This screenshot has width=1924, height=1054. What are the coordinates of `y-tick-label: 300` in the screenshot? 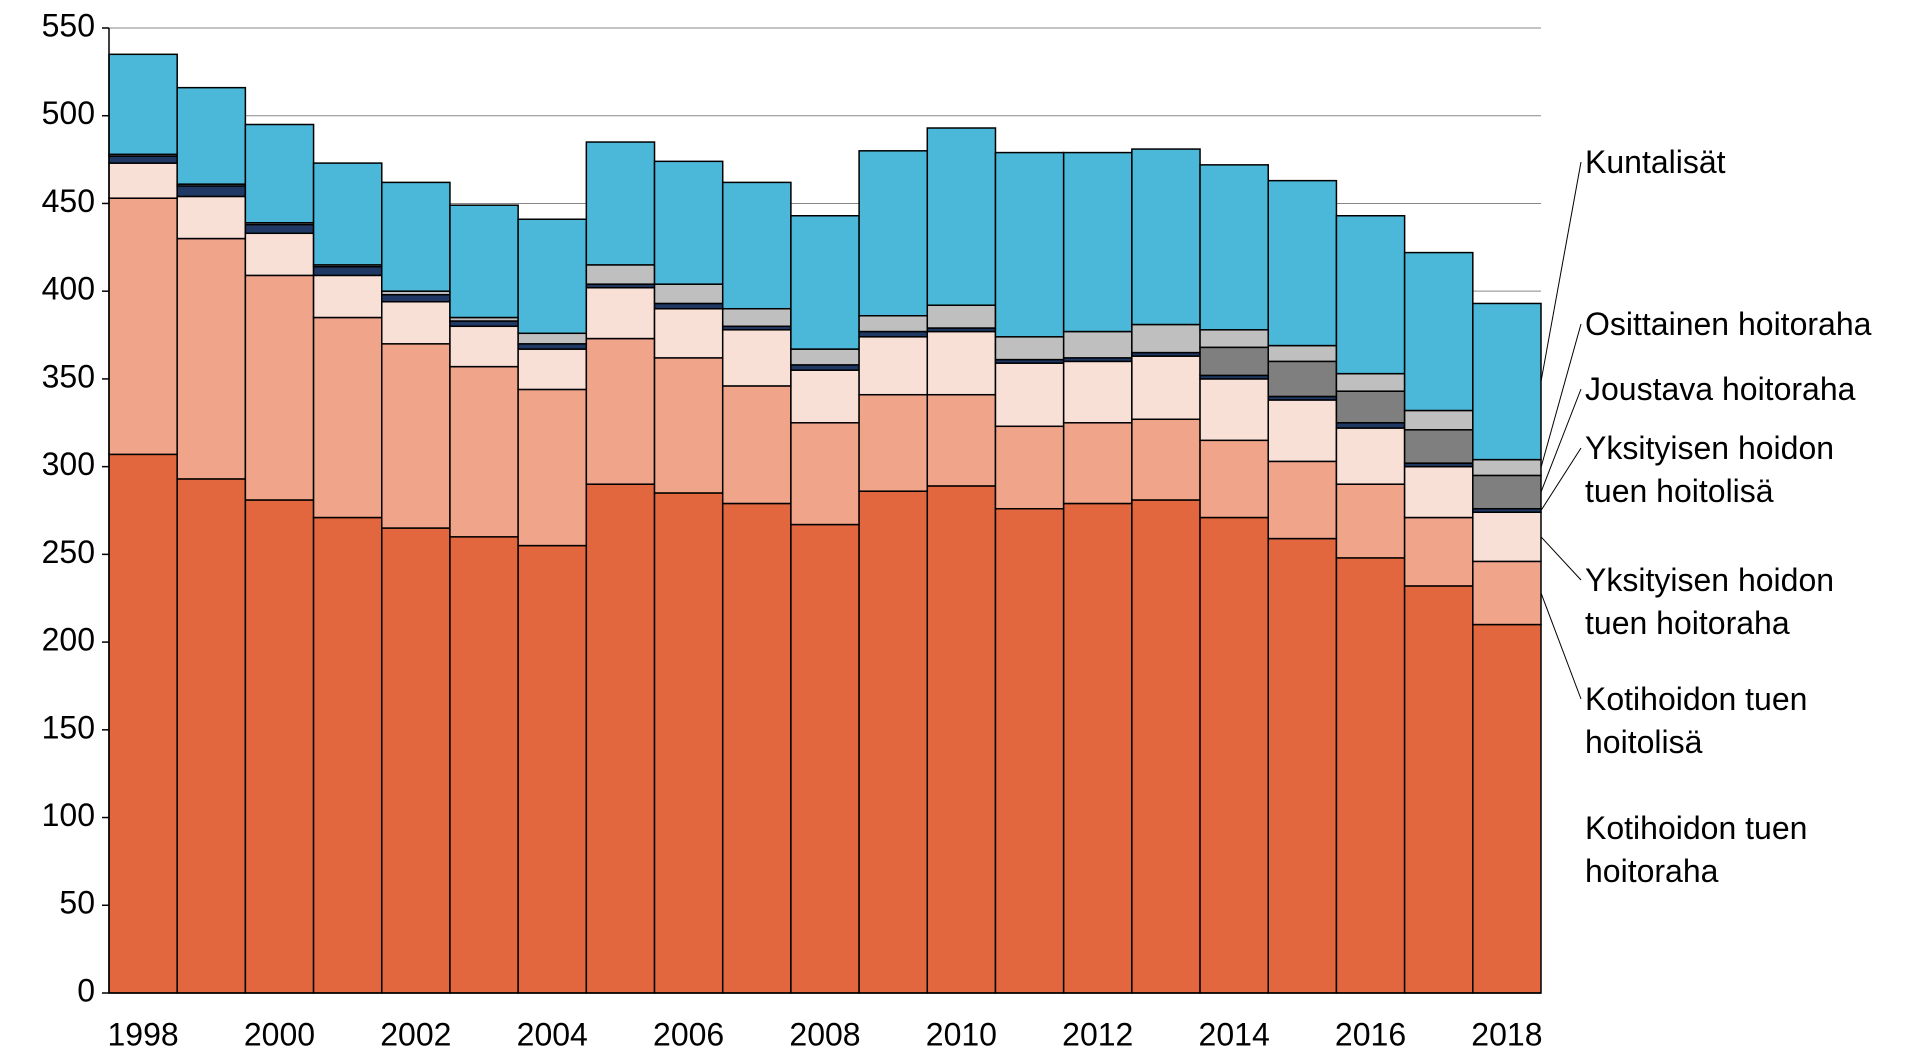 It's located at (68, 464).